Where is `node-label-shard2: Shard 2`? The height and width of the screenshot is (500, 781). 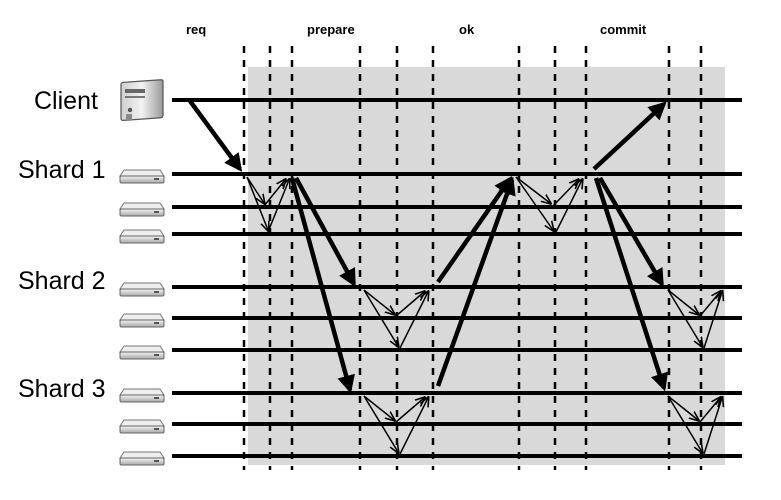 node-label-shard2: Shard 2 is located at coordinates (62, 281).